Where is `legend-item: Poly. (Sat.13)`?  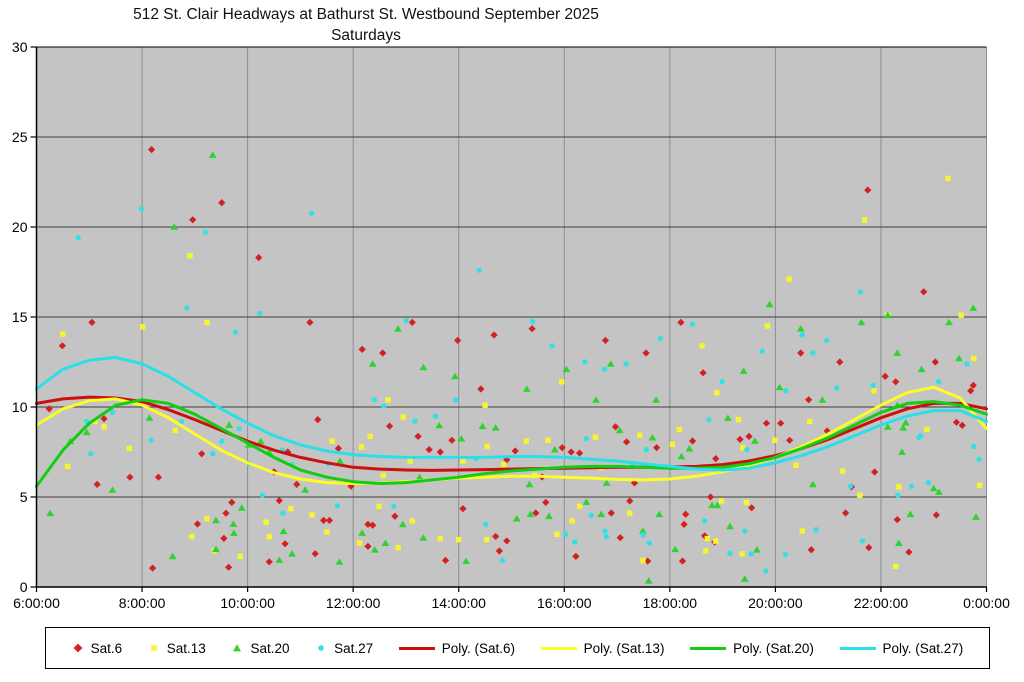 legend-item: Poly. (Sat.13) is located at coordinates (602, 648).